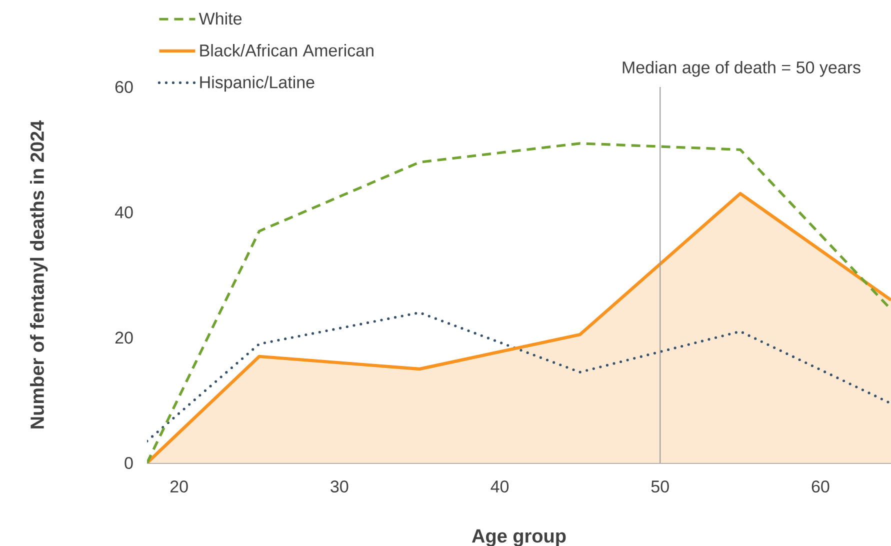 The image size is (891, 546). What do you see at coordinates (741, 68) in the screenshot?
I see `ref-line-label: Median age of death = 50 years` at bounding box center [741, 68].